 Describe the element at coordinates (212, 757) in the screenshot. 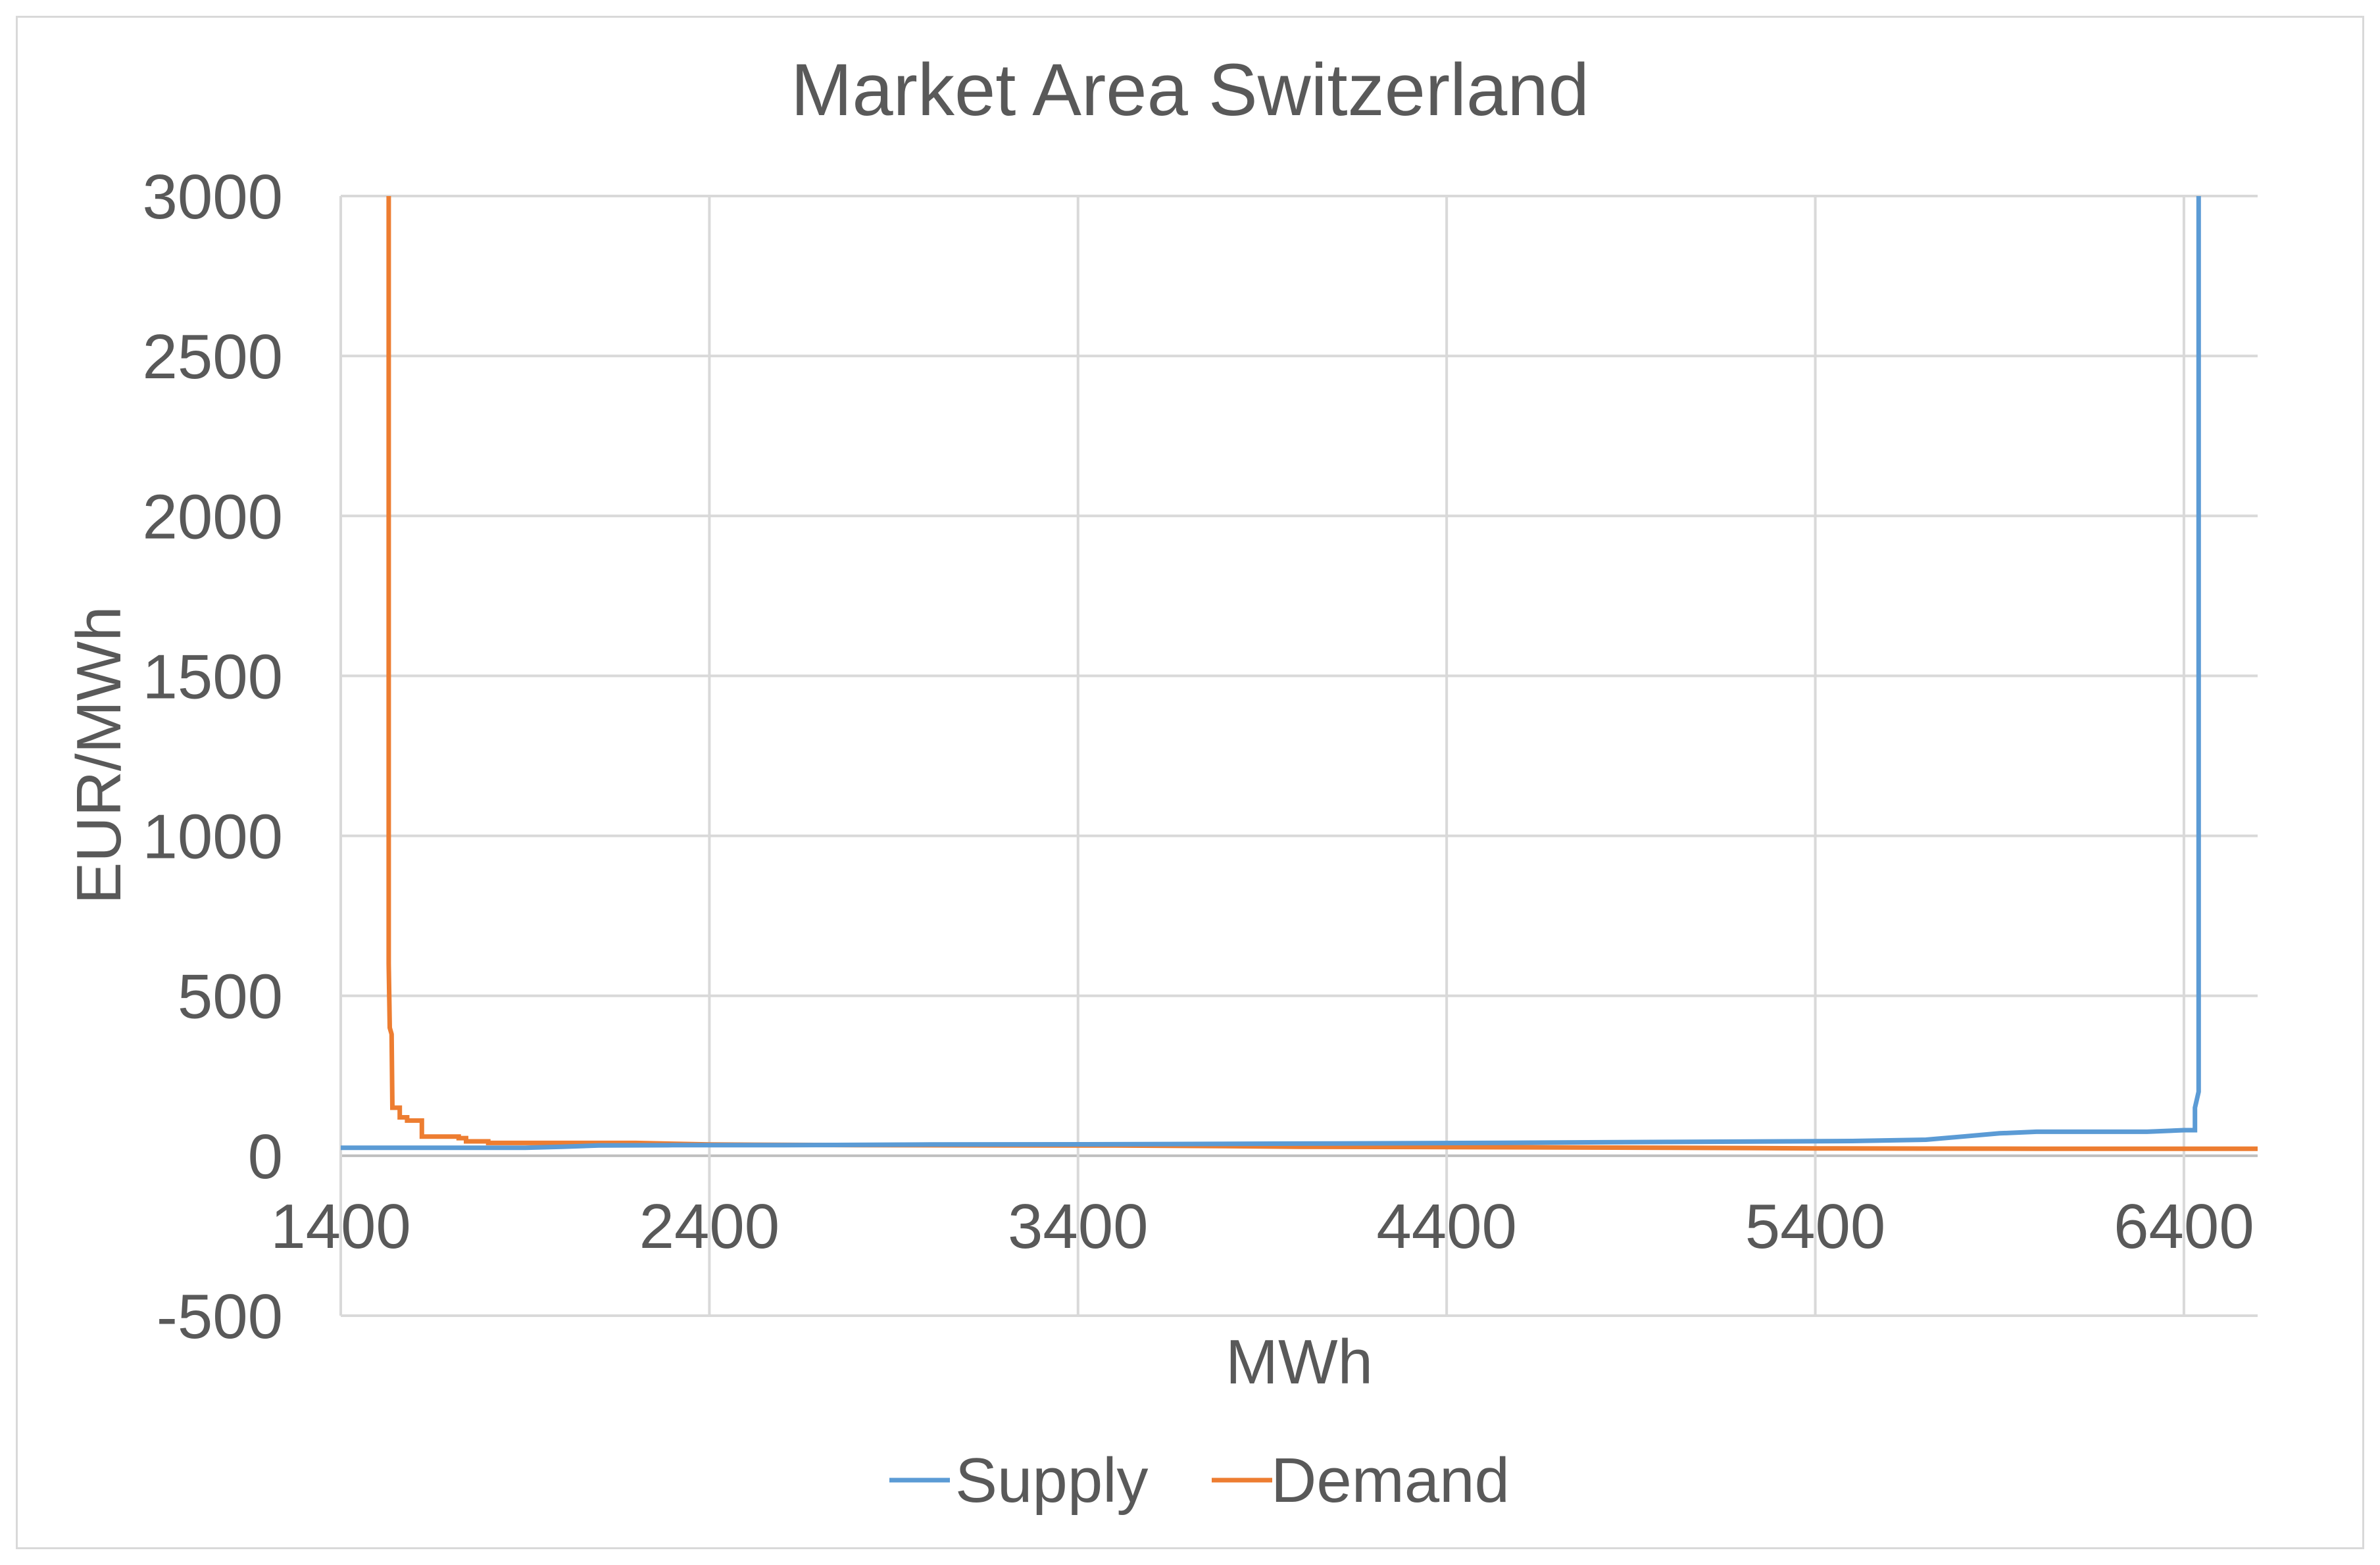

I see `y-axis-tick-labels: 3000 2500 2000 1500 1000 500 0 -500` at that location.